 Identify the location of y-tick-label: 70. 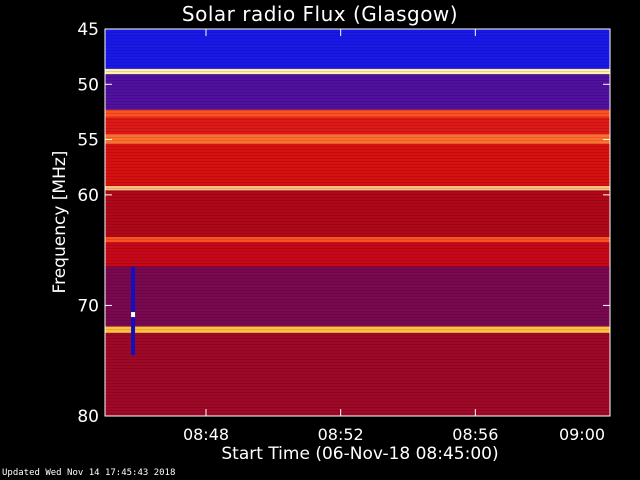
(88, 306).